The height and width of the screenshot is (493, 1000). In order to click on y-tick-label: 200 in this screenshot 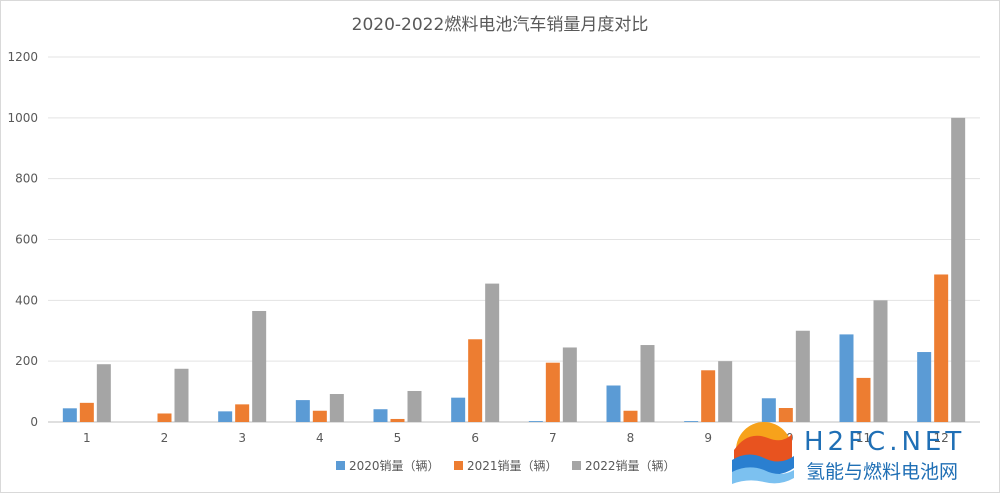, I will do `click(26, 361)`.